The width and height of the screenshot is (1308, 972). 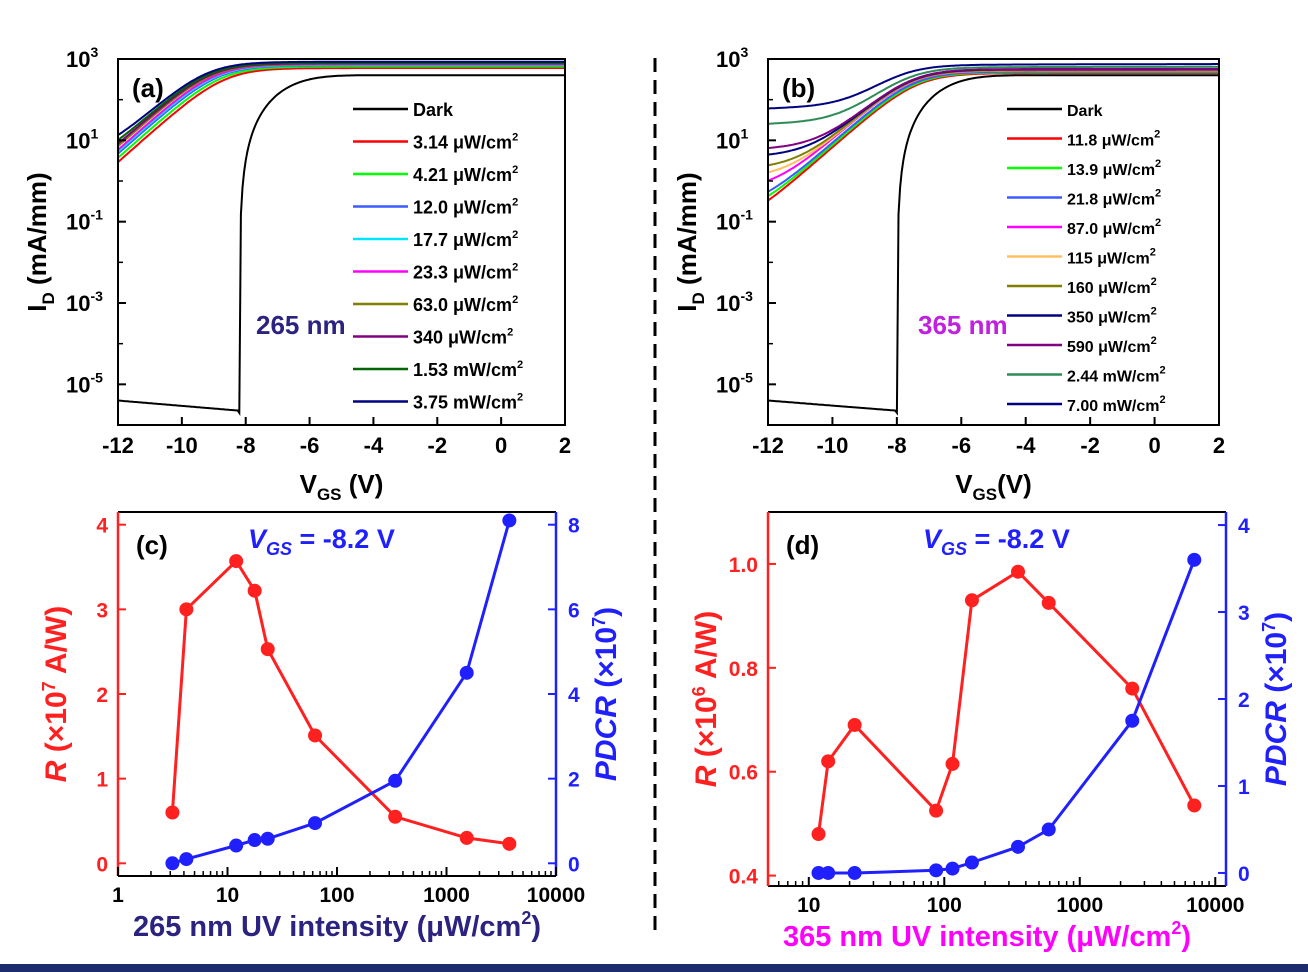 What do you see at coordinates (468, 369) in the screenshot?
I see `legend-entry: 1.53 mW/cm2` at bounding box center [468, 369].